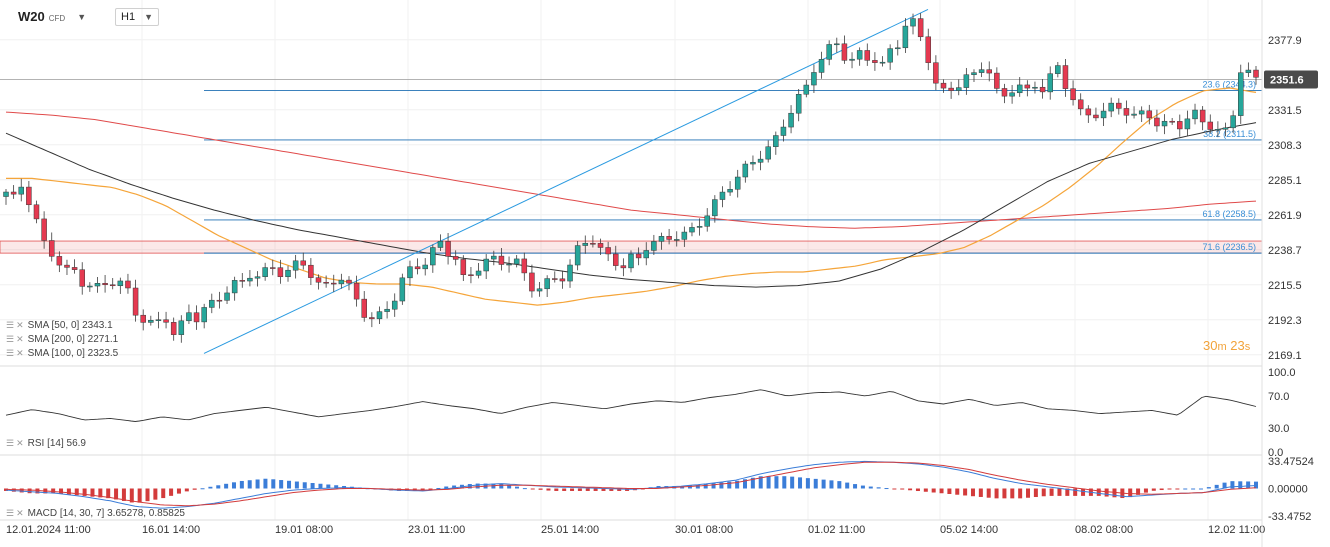 The height and width of the screenshot is (547, 1330). What do you see at coordinates (1285, 111) in the screenshot?
I see `price-tick-label: 2331.5` at bounding box center [1285, 111].